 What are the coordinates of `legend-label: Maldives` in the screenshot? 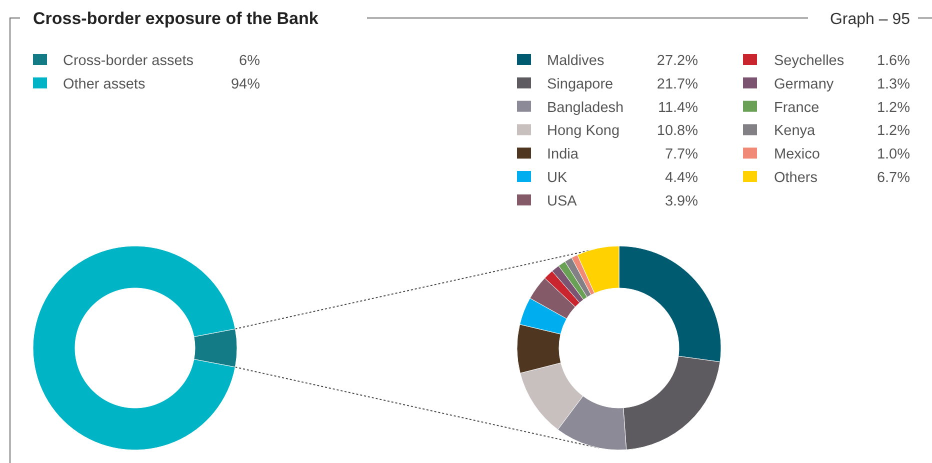 It's located at (575, 61).